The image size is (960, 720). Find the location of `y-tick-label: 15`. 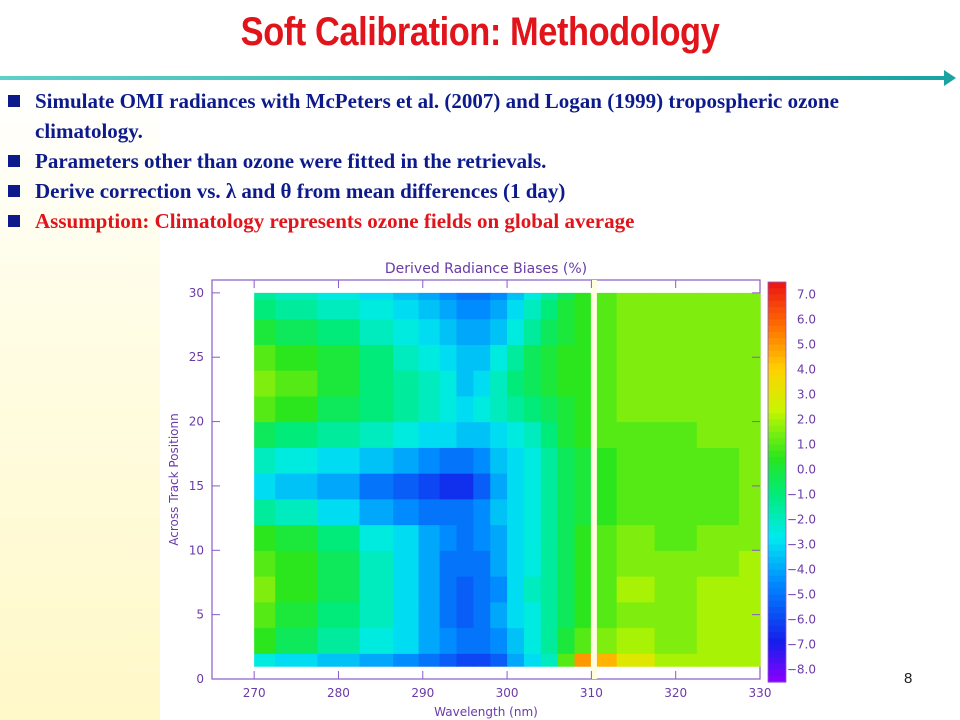

y-tick-label: 15 is located at coordinates (196, 486).